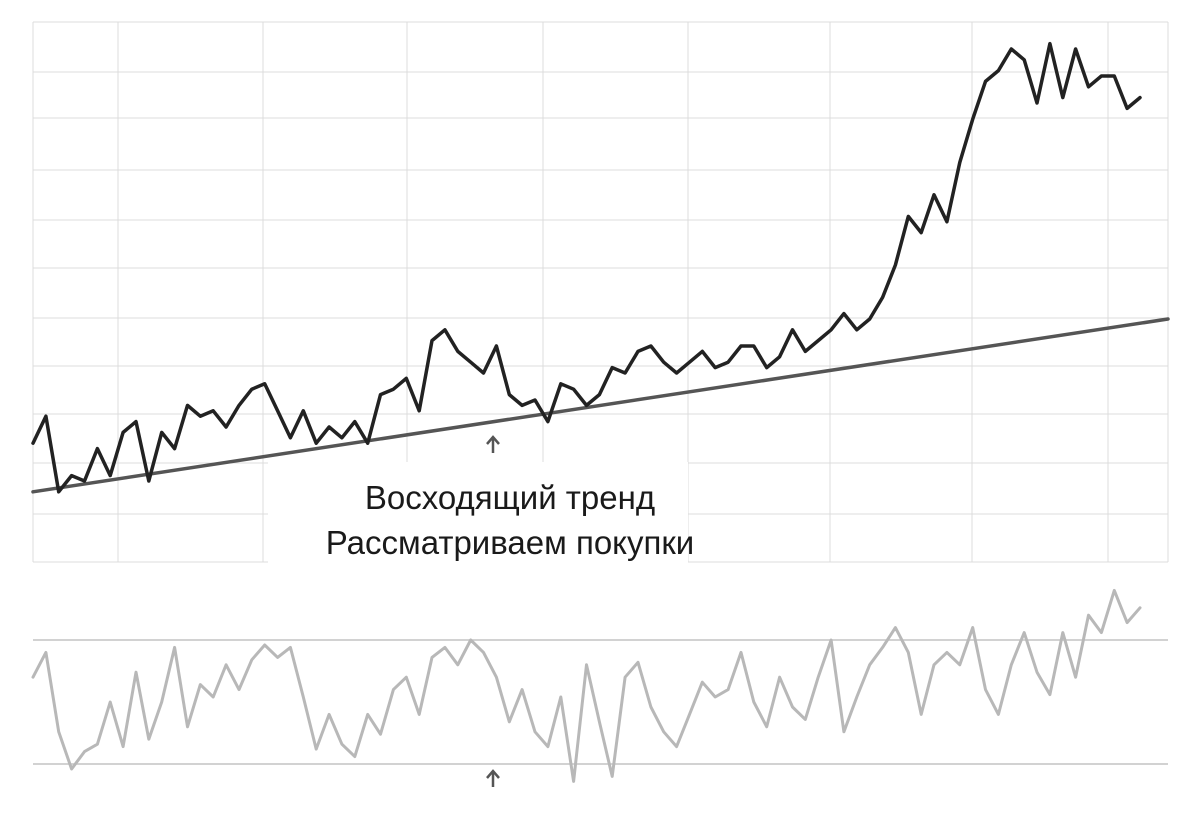 This screenshot has height=817, width=1200. Describe the element at coordinates (600, 702) in the screenshot. I see `oscillator-level-lines` at that location.